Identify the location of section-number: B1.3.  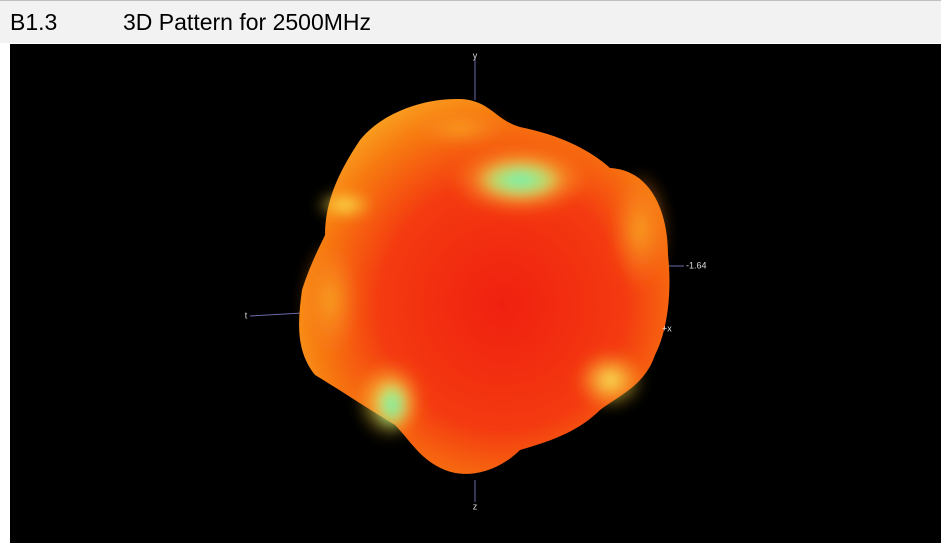
(34, 22).